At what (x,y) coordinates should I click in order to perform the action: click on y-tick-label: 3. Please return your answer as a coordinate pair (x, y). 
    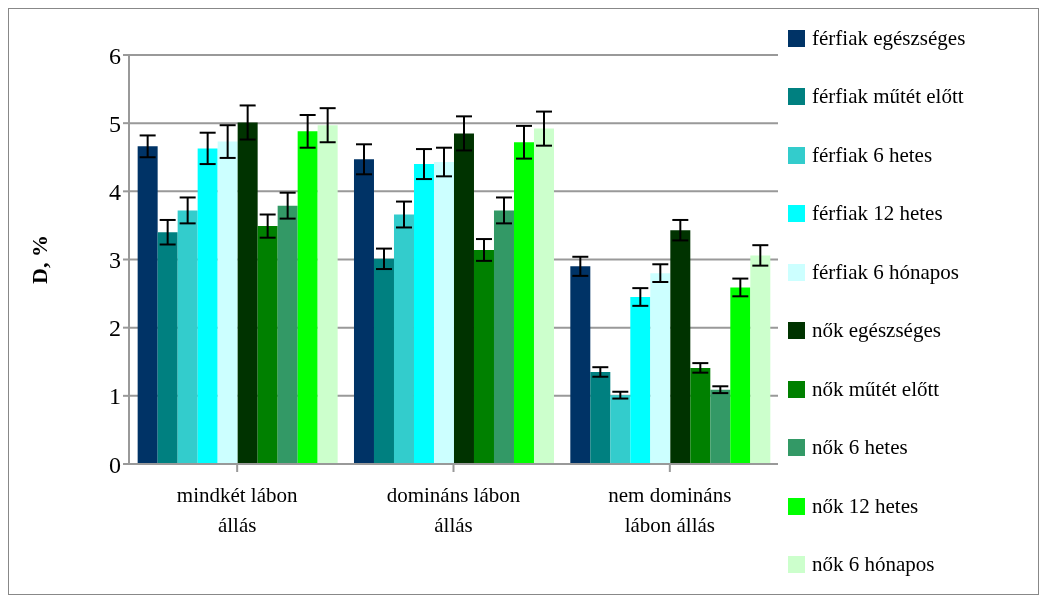
    Looking at the image, I should click on (115, 260).